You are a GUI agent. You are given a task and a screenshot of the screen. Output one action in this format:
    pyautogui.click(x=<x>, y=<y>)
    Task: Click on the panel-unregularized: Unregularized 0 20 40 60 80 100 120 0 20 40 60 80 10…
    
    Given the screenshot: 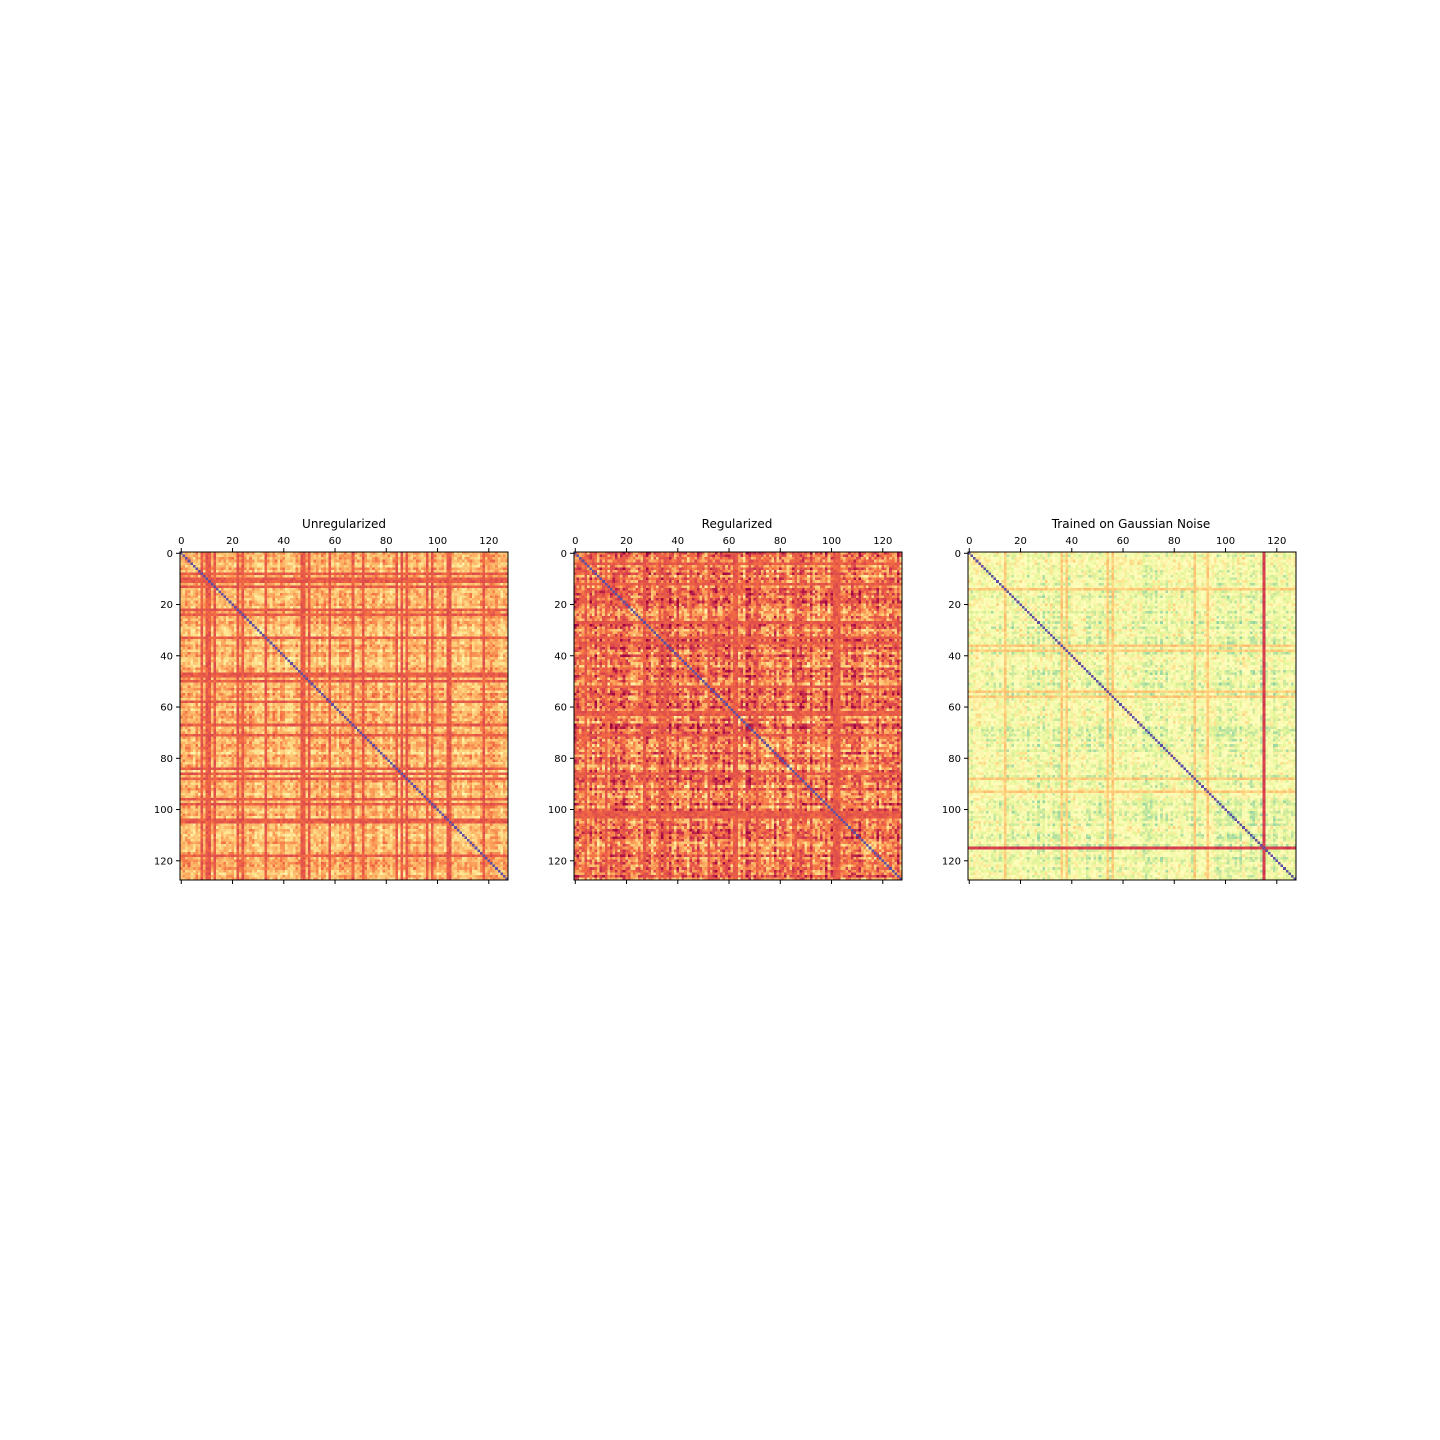 What is the action you would take?
    pyautogui.click(x=331, y=700)
    